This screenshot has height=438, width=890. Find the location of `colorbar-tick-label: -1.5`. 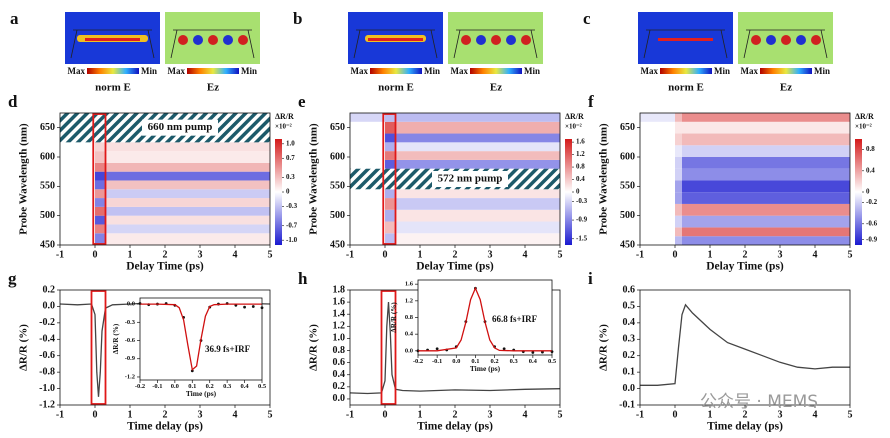

colorbar-tick-label: -1.5 is located at coordinates (582, 238).